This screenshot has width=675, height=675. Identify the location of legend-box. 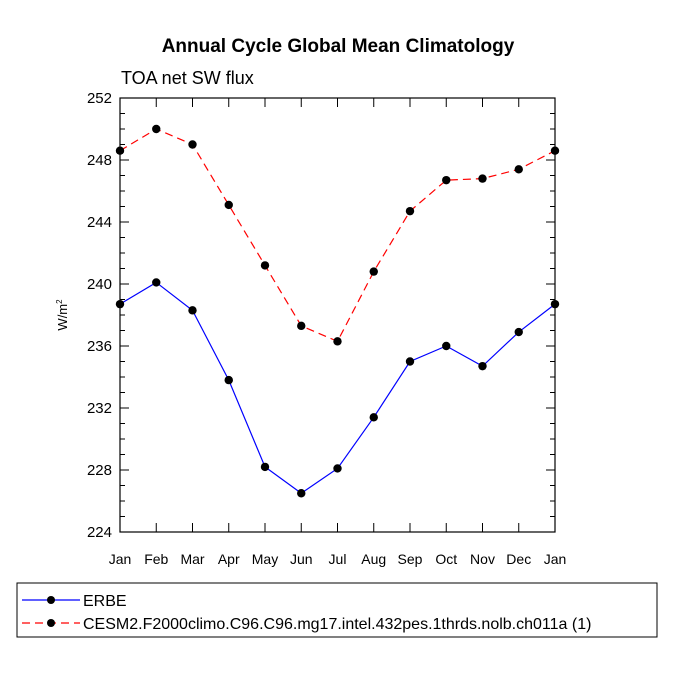
(337, 610).